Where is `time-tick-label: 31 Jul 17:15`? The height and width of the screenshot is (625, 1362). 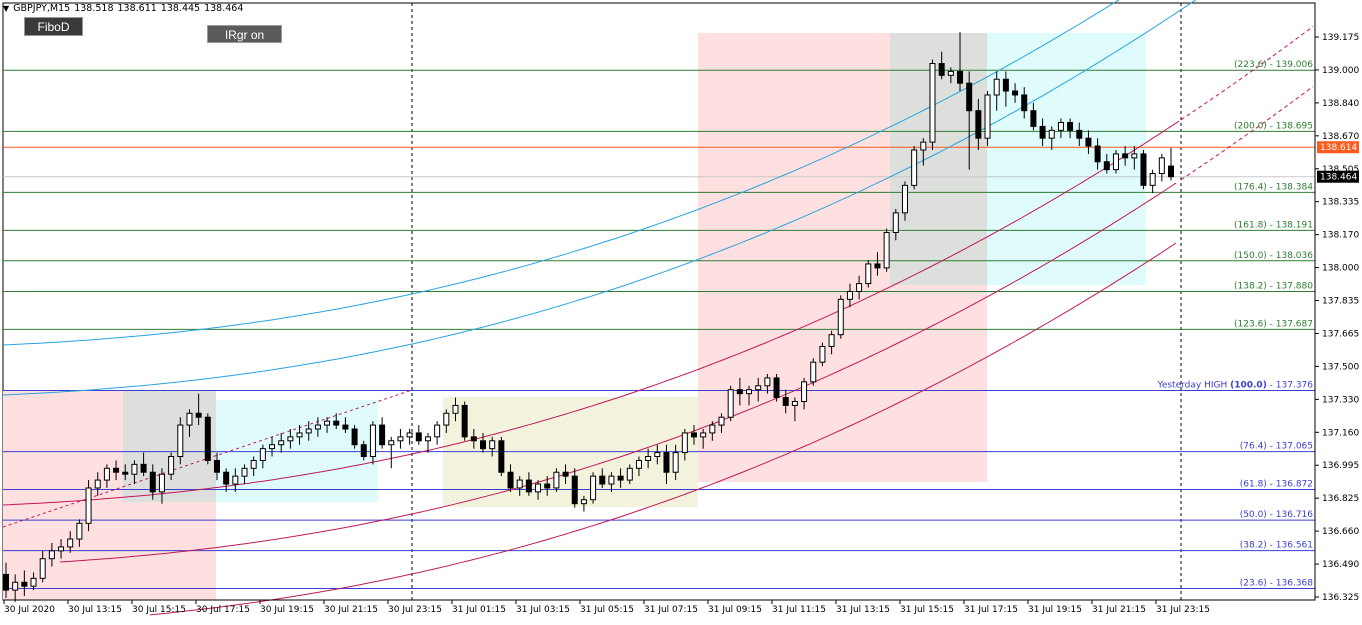
time-tick-label: 31 Jul 17:15 is located at coordinates (991, 610).